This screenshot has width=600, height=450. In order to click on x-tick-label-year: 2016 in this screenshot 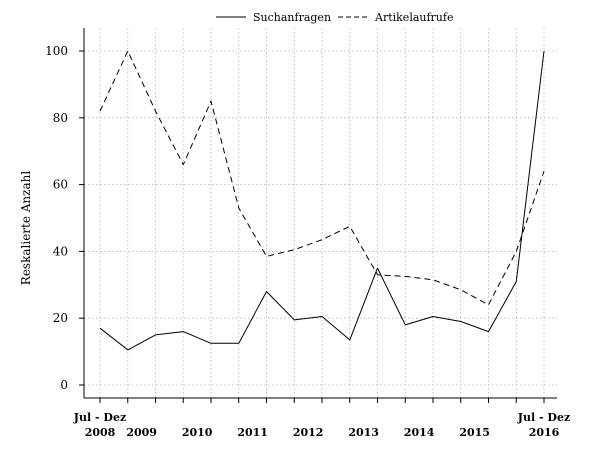, I will do `click(544, 432)`.